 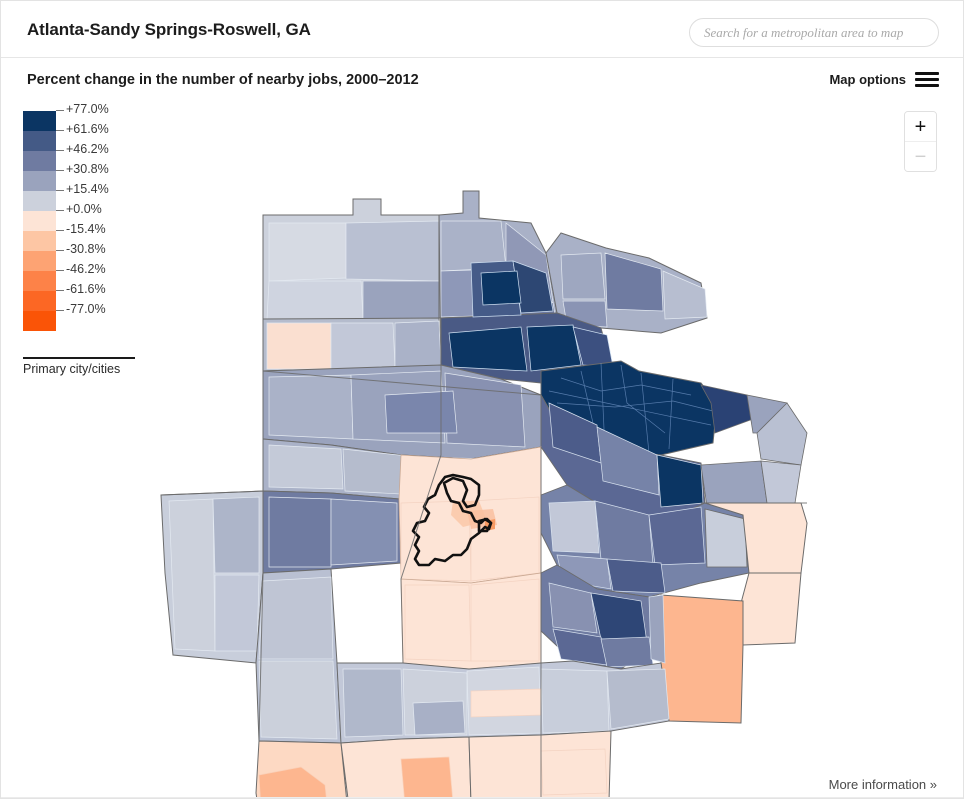 What do you see at coordinates (482, 29) in the screenshot?
I see `app-header: Atlanta-Sandy Springs-Roswell, GA` at bounding box center [482, 29].